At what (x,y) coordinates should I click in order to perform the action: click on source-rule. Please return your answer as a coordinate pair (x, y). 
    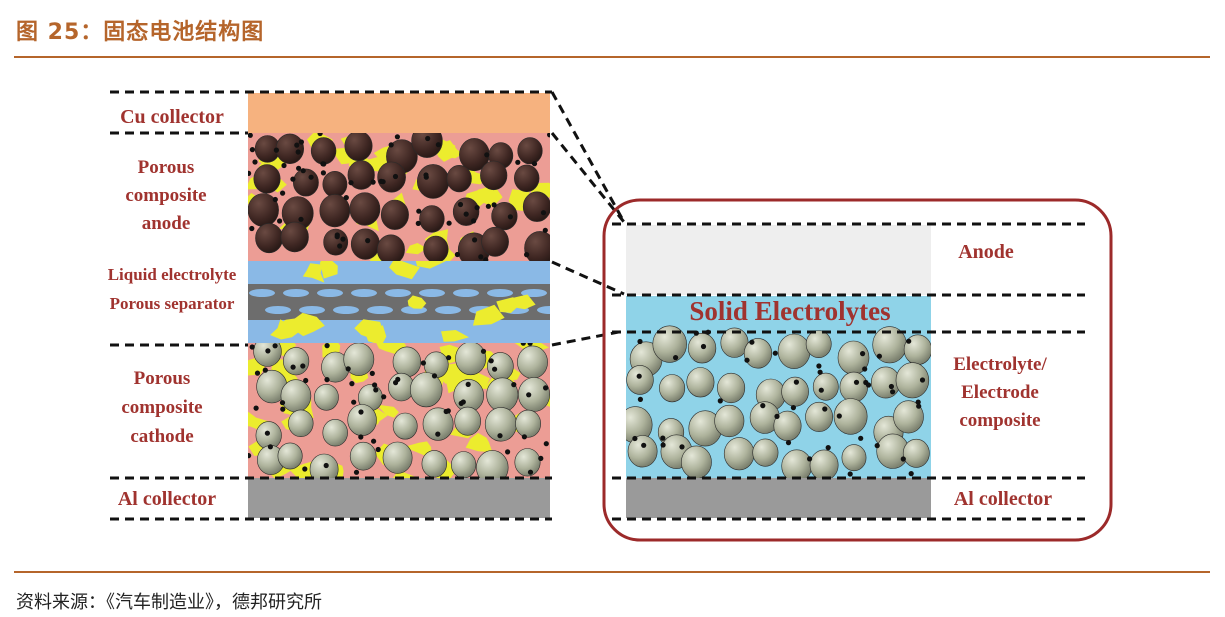
    Looking at the image, I should click on (612, 572).